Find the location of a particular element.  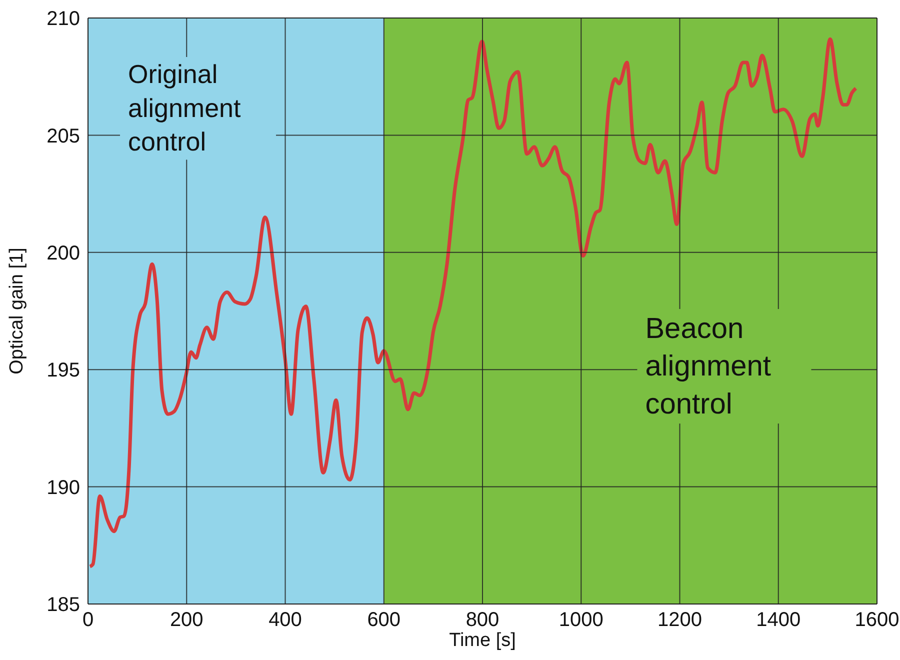

x-tick-label: 1400 is located at coordinates (778, 620).